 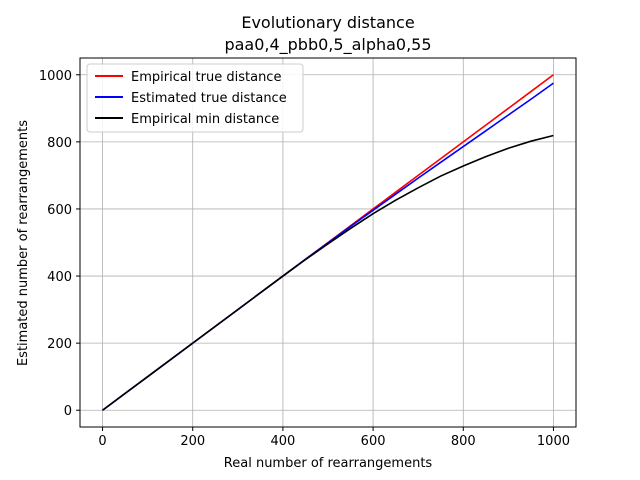 I want to click on x-tick-label: 200, so click(x=192, y=441).